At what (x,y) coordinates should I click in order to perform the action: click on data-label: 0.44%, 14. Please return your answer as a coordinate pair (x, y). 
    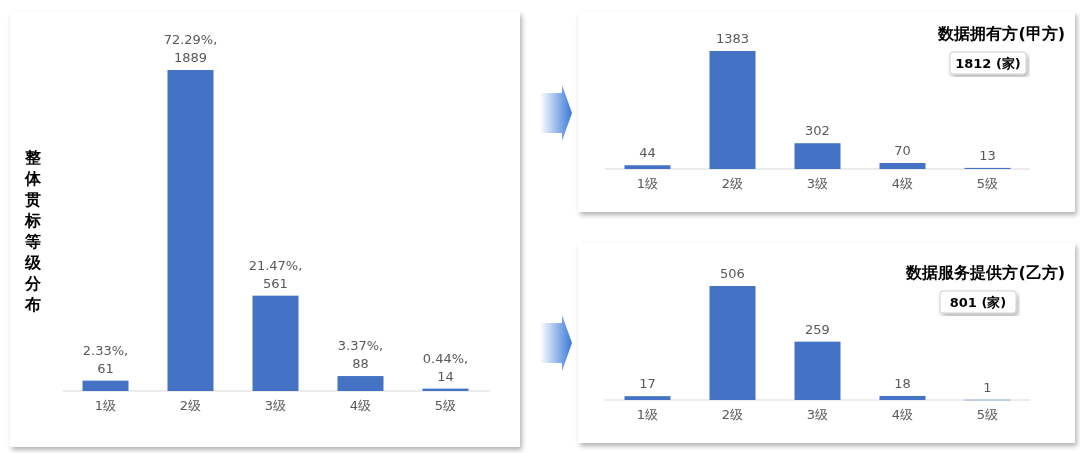
    Looking at the image, I should click on (445, 367).